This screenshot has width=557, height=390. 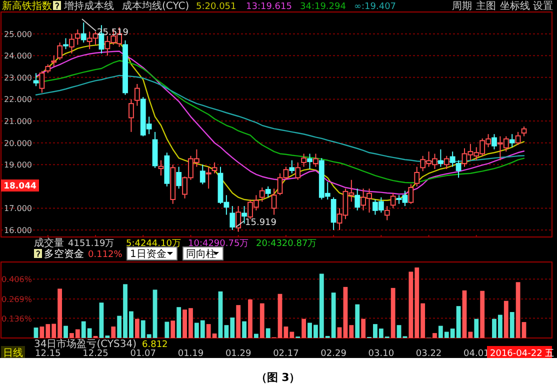 I want to click on x-tick-label: 03.10, so click(x=381, y=354).